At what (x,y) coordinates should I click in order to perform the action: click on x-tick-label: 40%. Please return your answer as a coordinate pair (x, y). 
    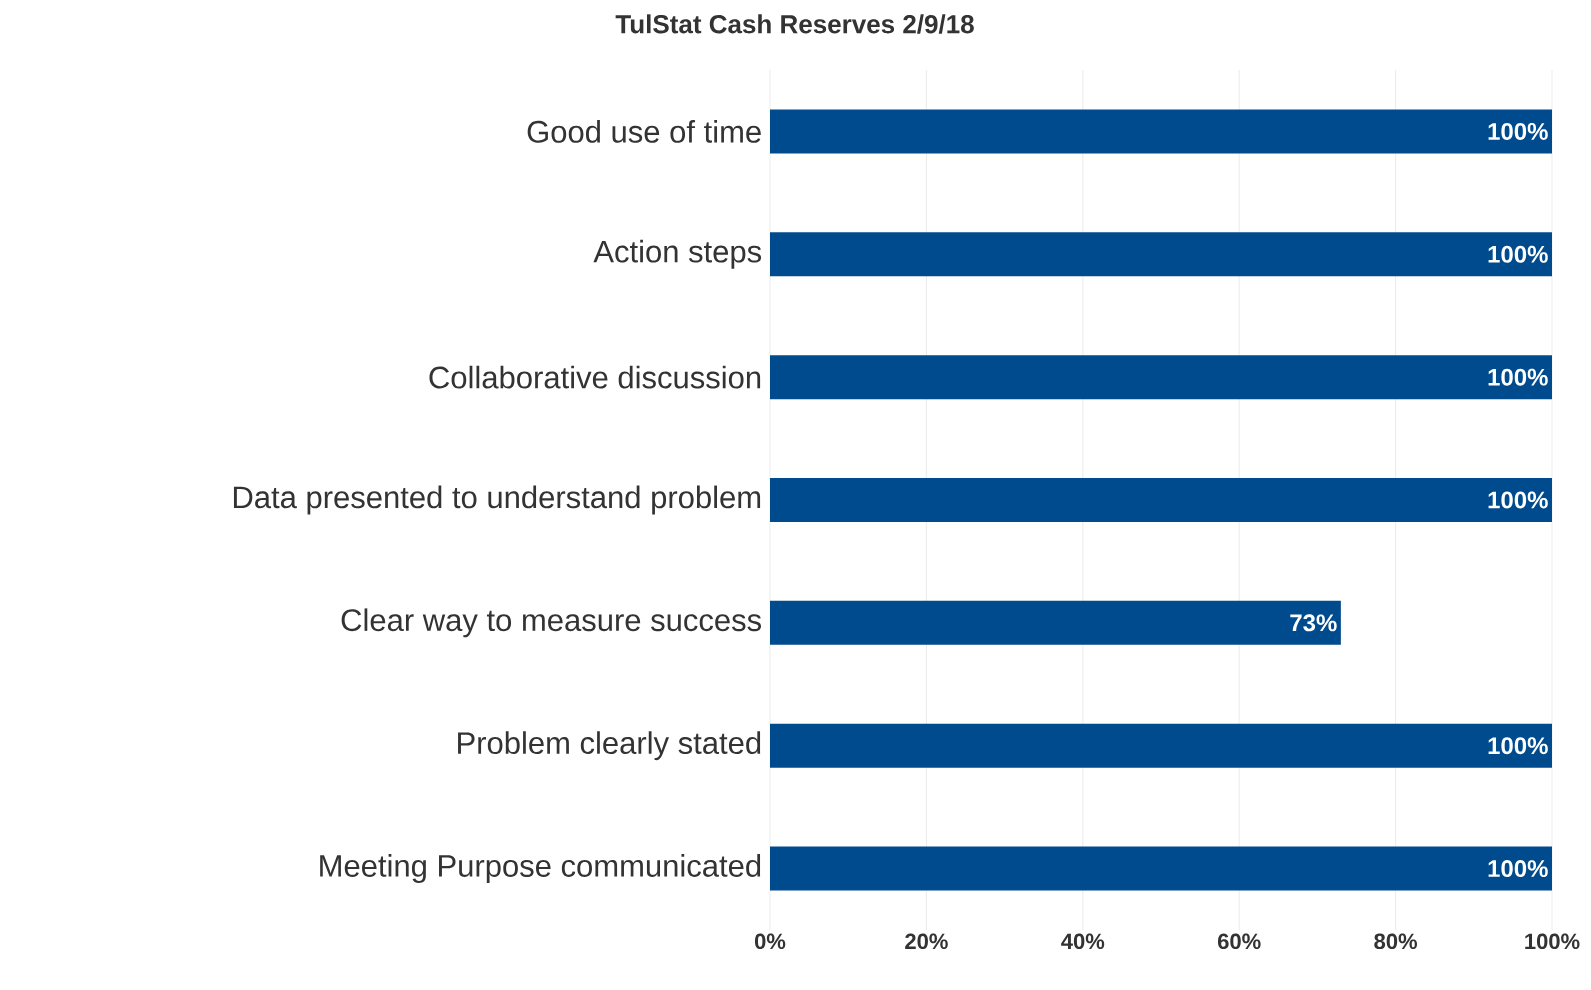
    Looking at the image, I should click on (1083, 941).